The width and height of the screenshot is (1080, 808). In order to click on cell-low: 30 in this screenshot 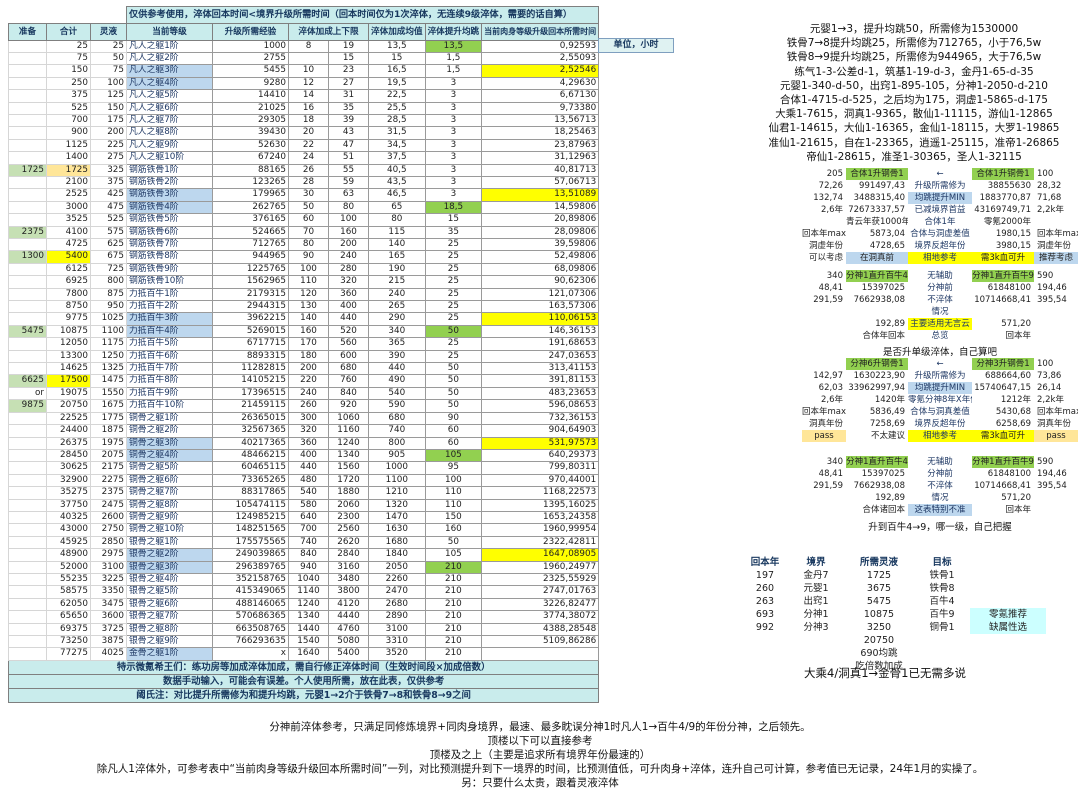, I will do `click(308, 195)`.